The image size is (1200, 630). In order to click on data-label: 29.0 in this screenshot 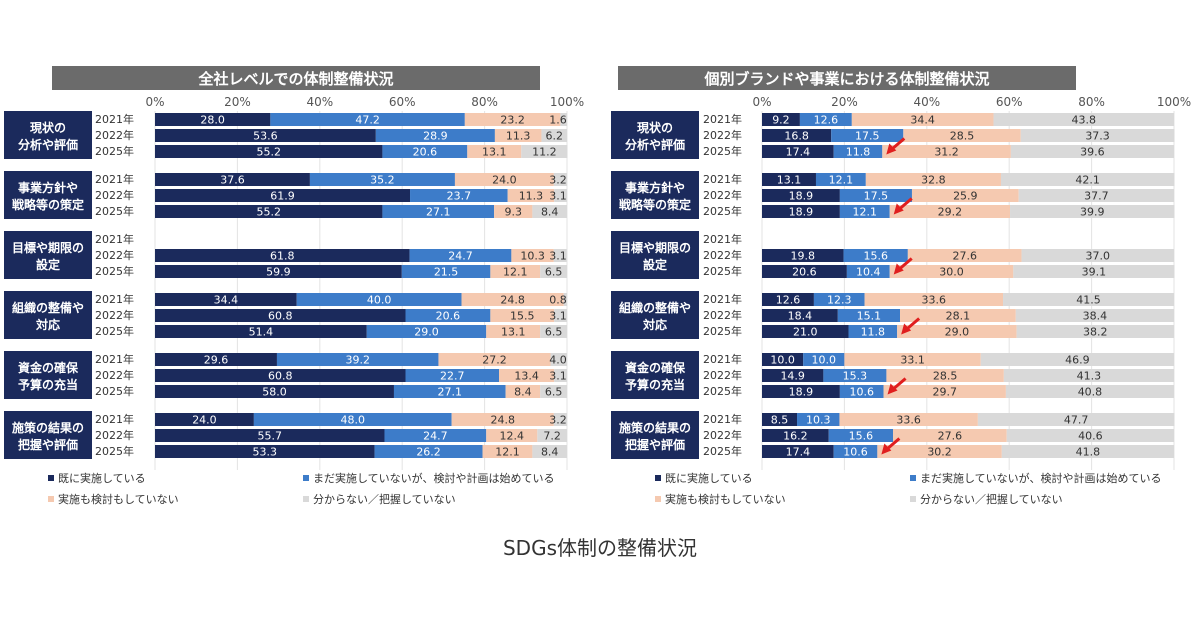, I will do `click(957, 332)`.